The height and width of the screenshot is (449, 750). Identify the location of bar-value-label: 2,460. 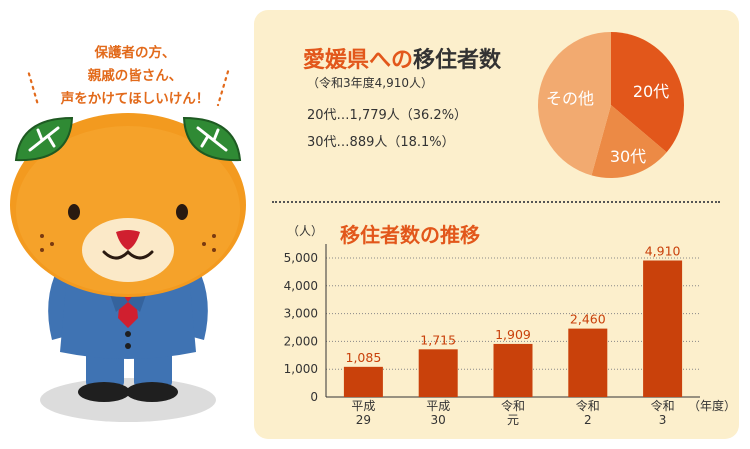
(588, 319).